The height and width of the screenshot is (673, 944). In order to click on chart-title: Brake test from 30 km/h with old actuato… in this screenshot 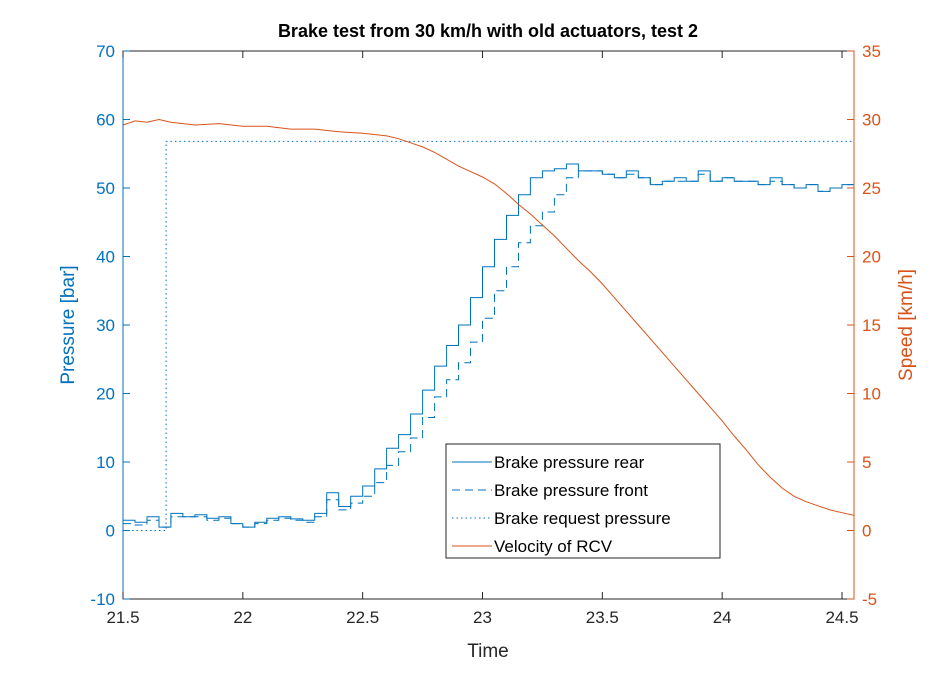, I will do `click(488, 31)`.